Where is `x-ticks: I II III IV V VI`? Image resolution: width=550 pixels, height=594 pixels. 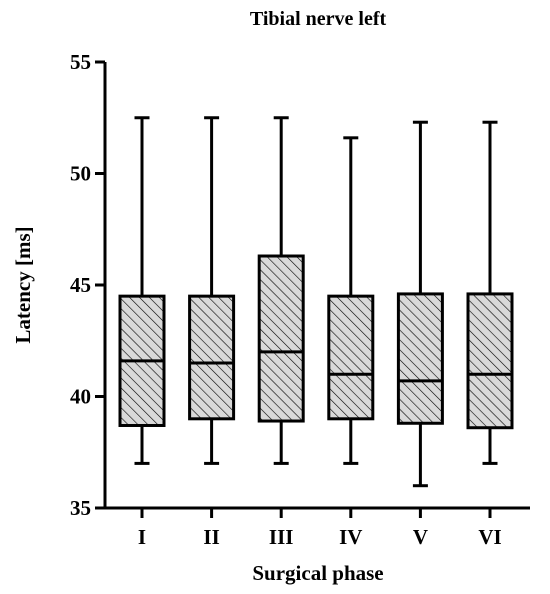 x-ticks: I II III IV V VI is located at coordinates (320, 528).